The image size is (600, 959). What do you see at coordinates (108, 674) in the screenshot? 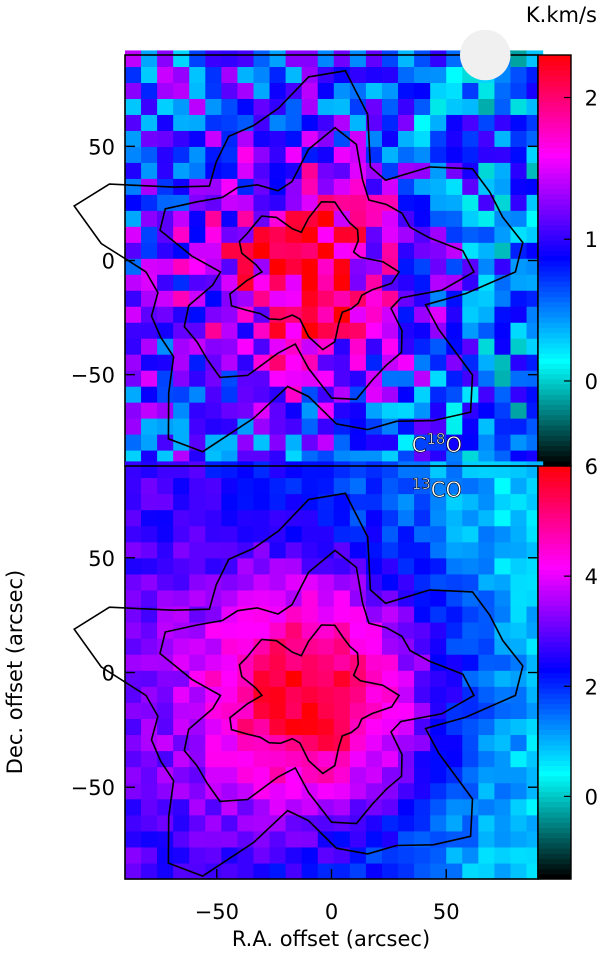
I see `y-tick-label: 0` at bounding box center [108, 674].